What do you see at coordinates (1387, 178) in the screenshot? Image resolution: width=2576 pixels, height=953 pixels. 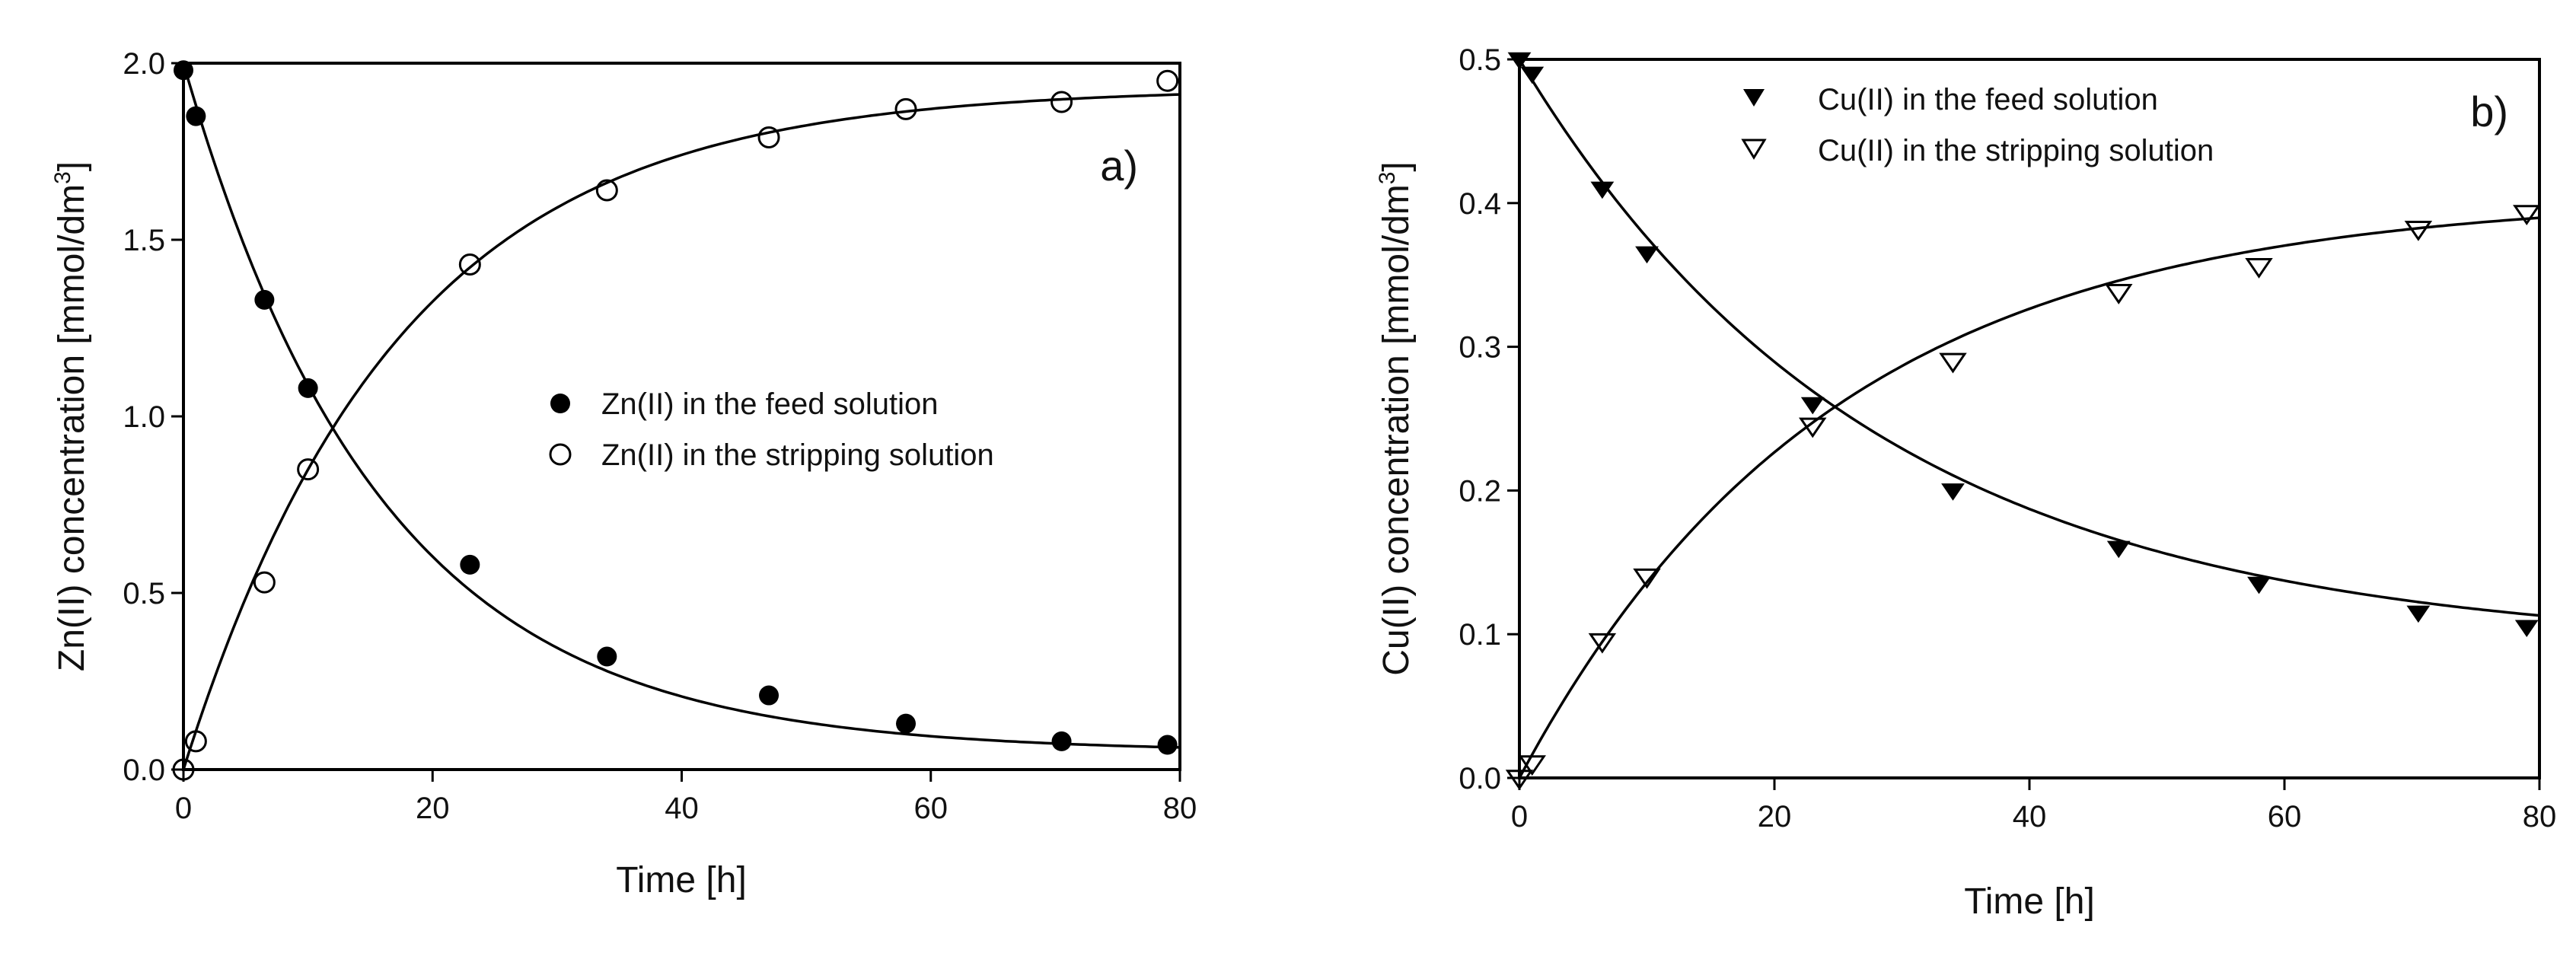 I see `panel-b-y-axis-title-sup: 3` at bounding box center [1387, 178].